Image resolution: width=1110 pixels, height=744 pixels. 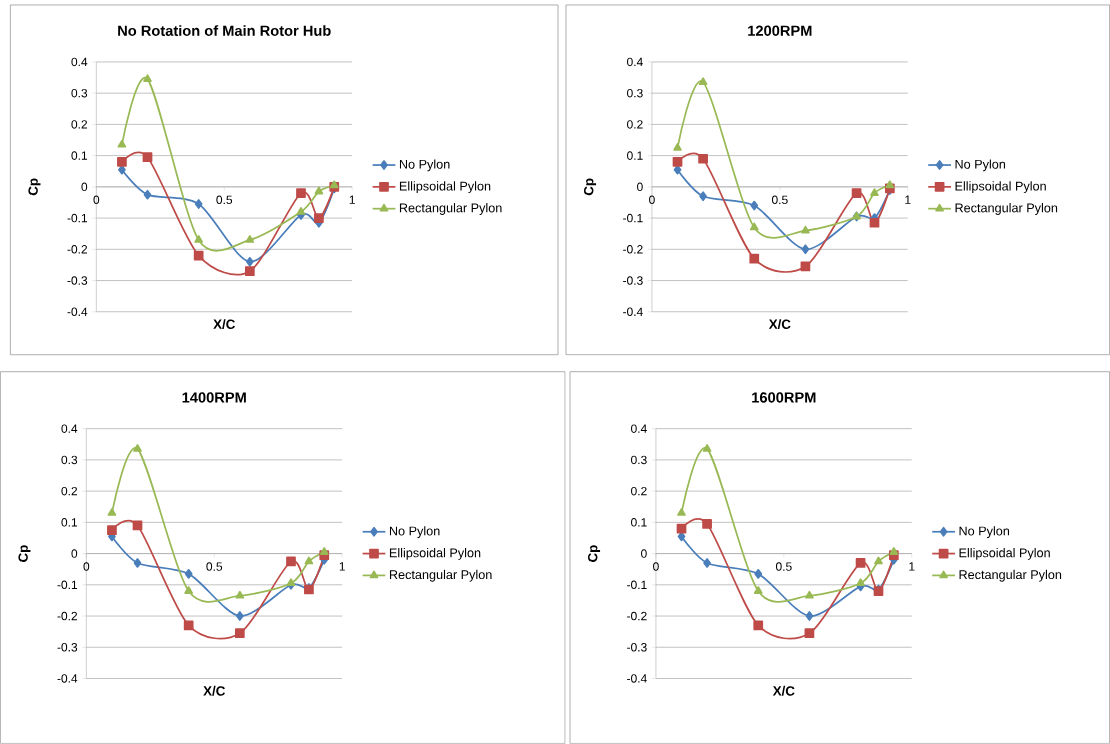 I want to click on chart-title: No Rotation of Main Rotor Hub, so click(x=224, y=30).